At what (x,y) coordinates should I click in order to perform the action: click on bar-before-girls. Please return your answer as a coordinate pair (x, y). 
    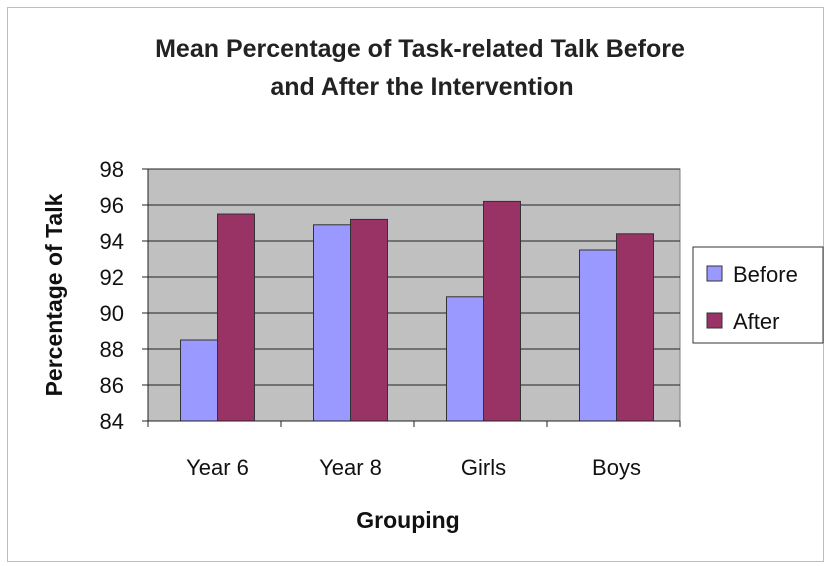
    Looking at the image, I should click on (465, 359).